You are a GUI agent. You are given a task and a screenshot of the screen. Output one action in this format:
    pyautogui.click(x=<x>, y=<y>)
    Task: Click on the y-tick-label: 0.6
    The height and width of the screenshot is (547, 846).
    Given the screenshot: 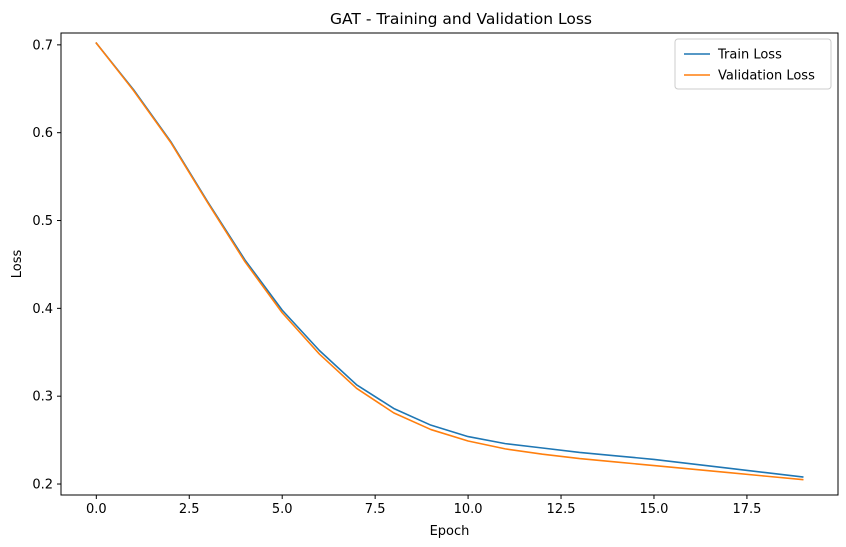 What is the action you would take?
    pyautogui.click(x=42, y=133)
    